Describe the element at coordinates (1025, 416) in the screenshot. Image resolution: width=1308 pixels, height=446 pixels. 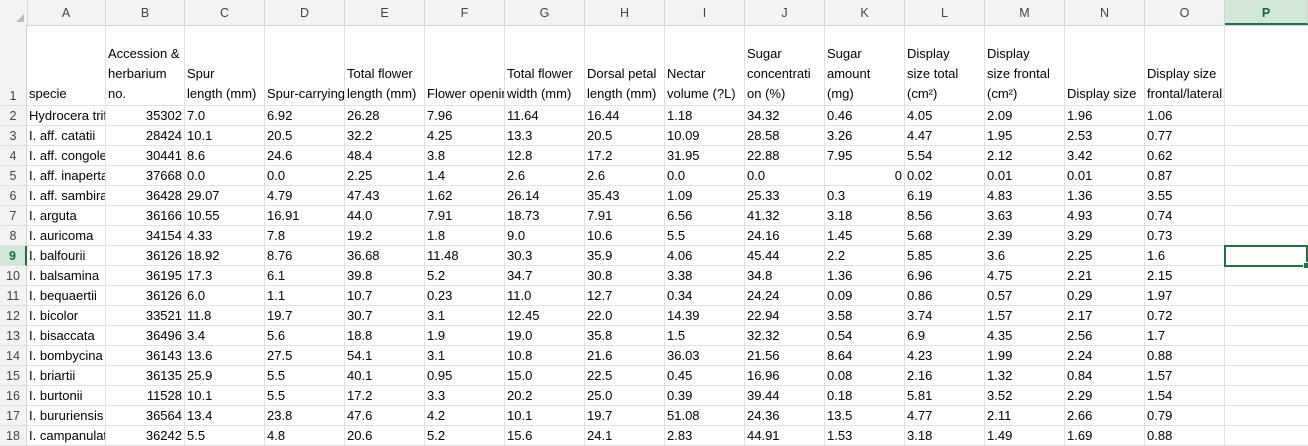
I see `cell-m17: 2.11` at that location.